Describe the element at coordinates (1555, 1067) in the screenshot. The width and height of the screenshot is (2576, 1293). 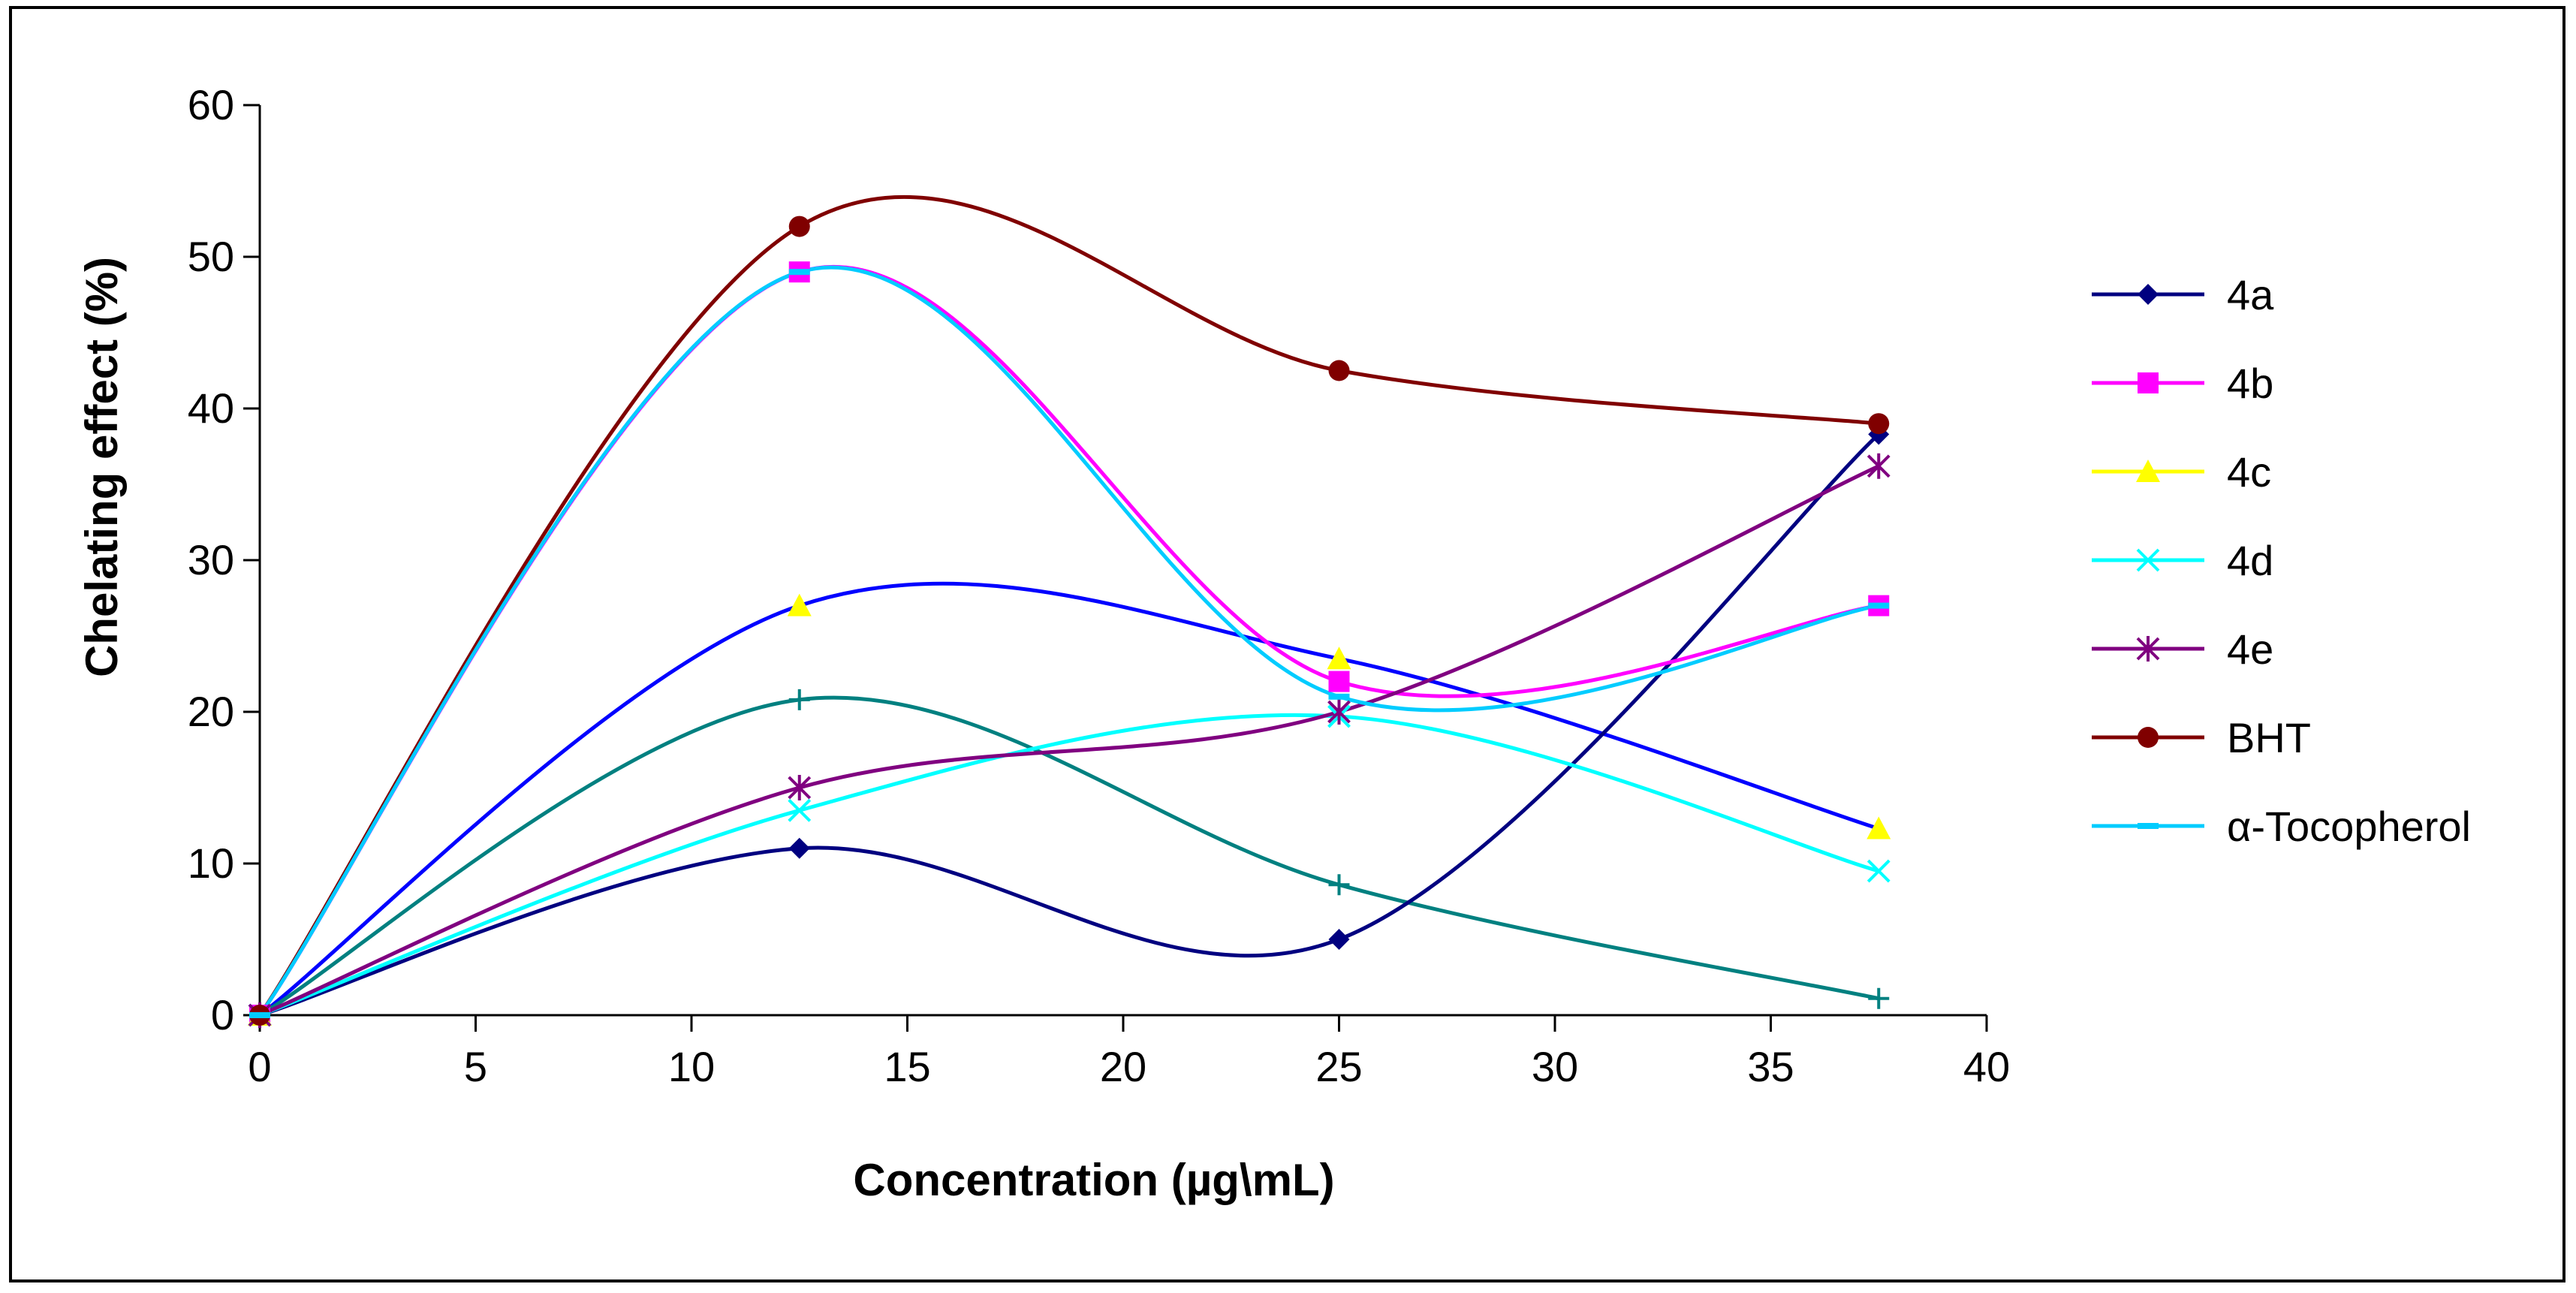
I see `x-tick-label: 30` at that location.